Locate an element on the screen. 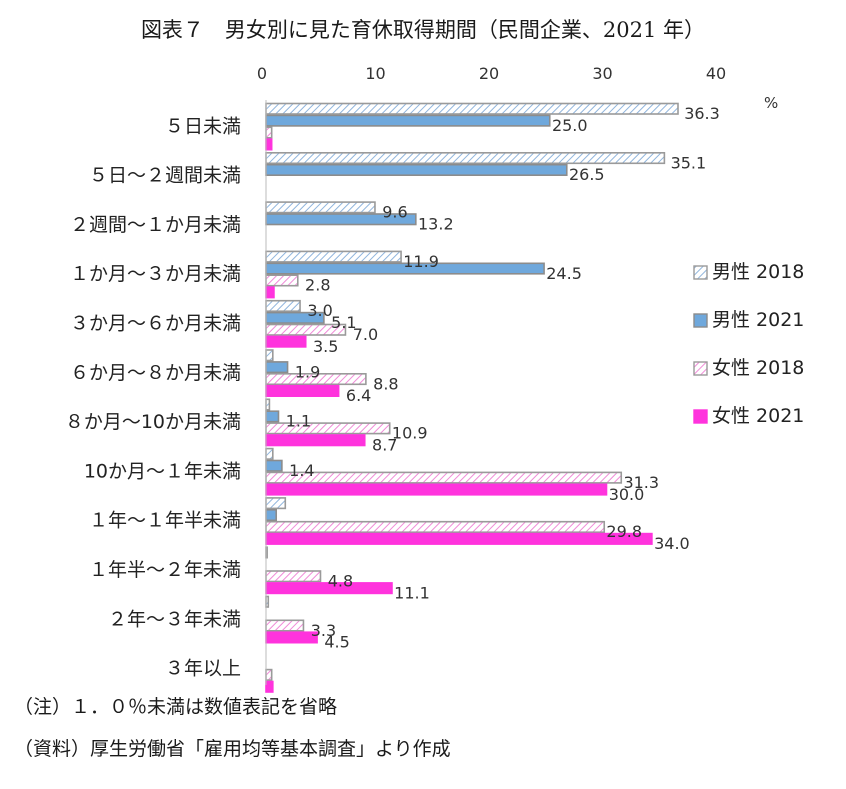 This screenshot has height=789, width=846. data-label: 11.9 is located at coordinates (421, 261).